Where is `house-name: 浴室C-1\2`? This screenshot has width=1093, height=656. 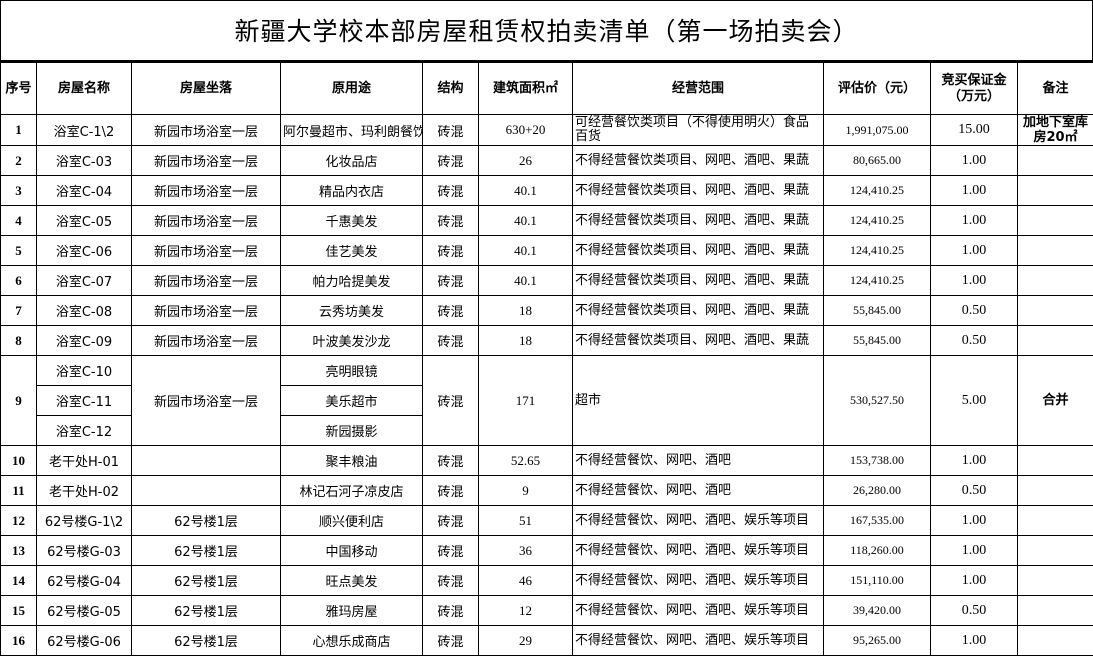 house-name: 浴室C-1\2 is located at coordinates (84, 130).